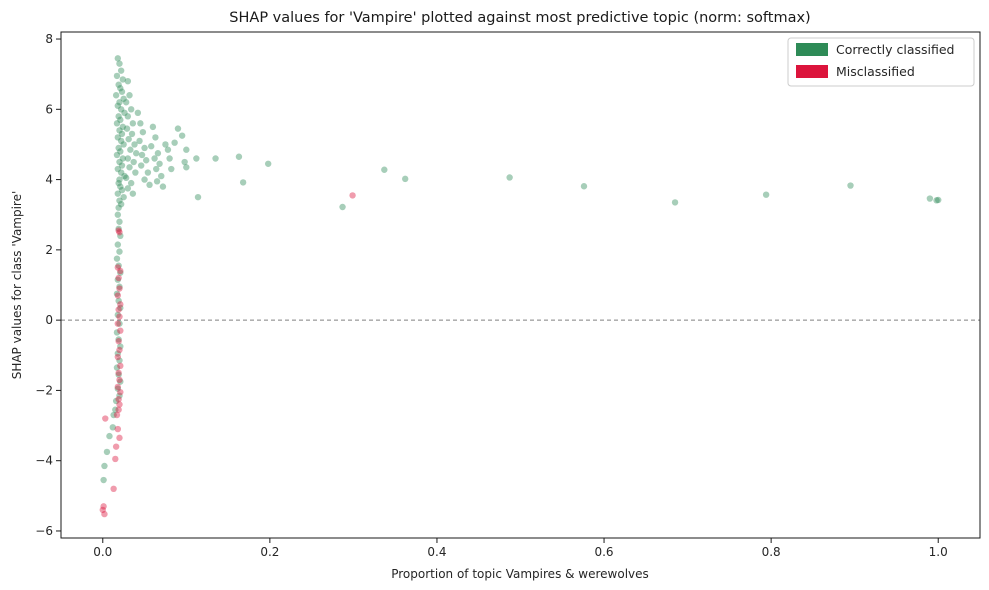 This screenshot has height=590, width=989. What do you see at coordinates (520, 548) in the screenshot?
I see `x-axis: 0.0 0.2 0.4 0.6 0.8 1.0` at bounding box center [520, 548].